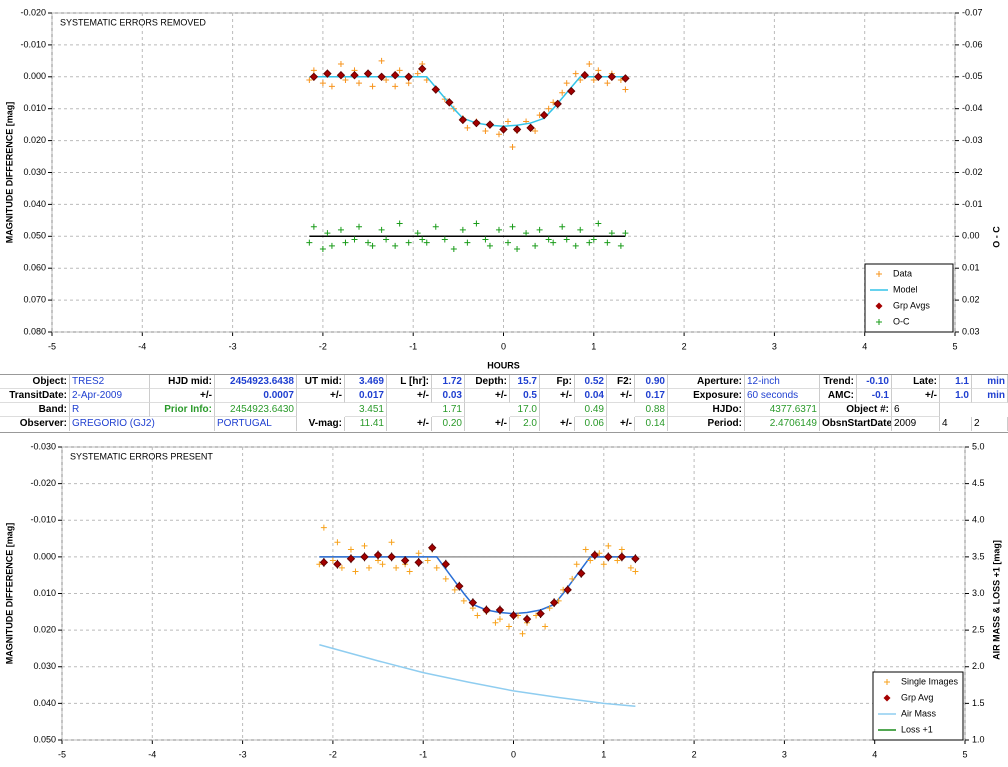  I want to click on table-cell: 6, so click(916, 410).